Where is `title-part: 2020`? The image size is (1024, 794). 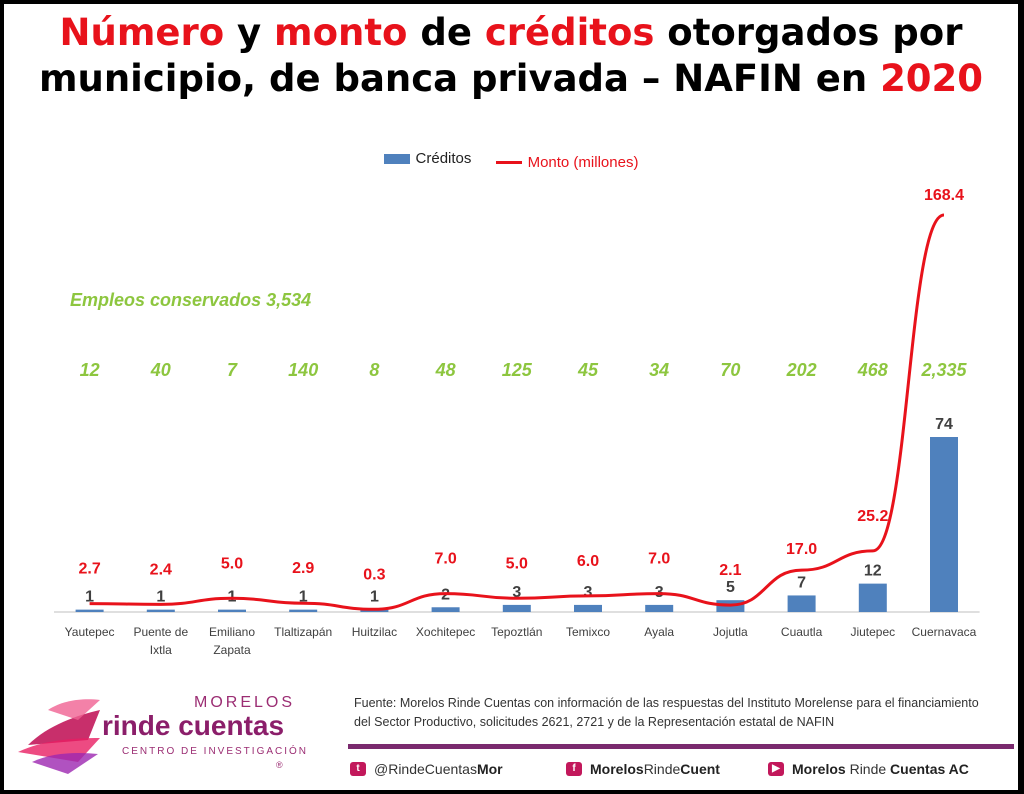 title-part: 2020 is located at coordinates (932, 78).